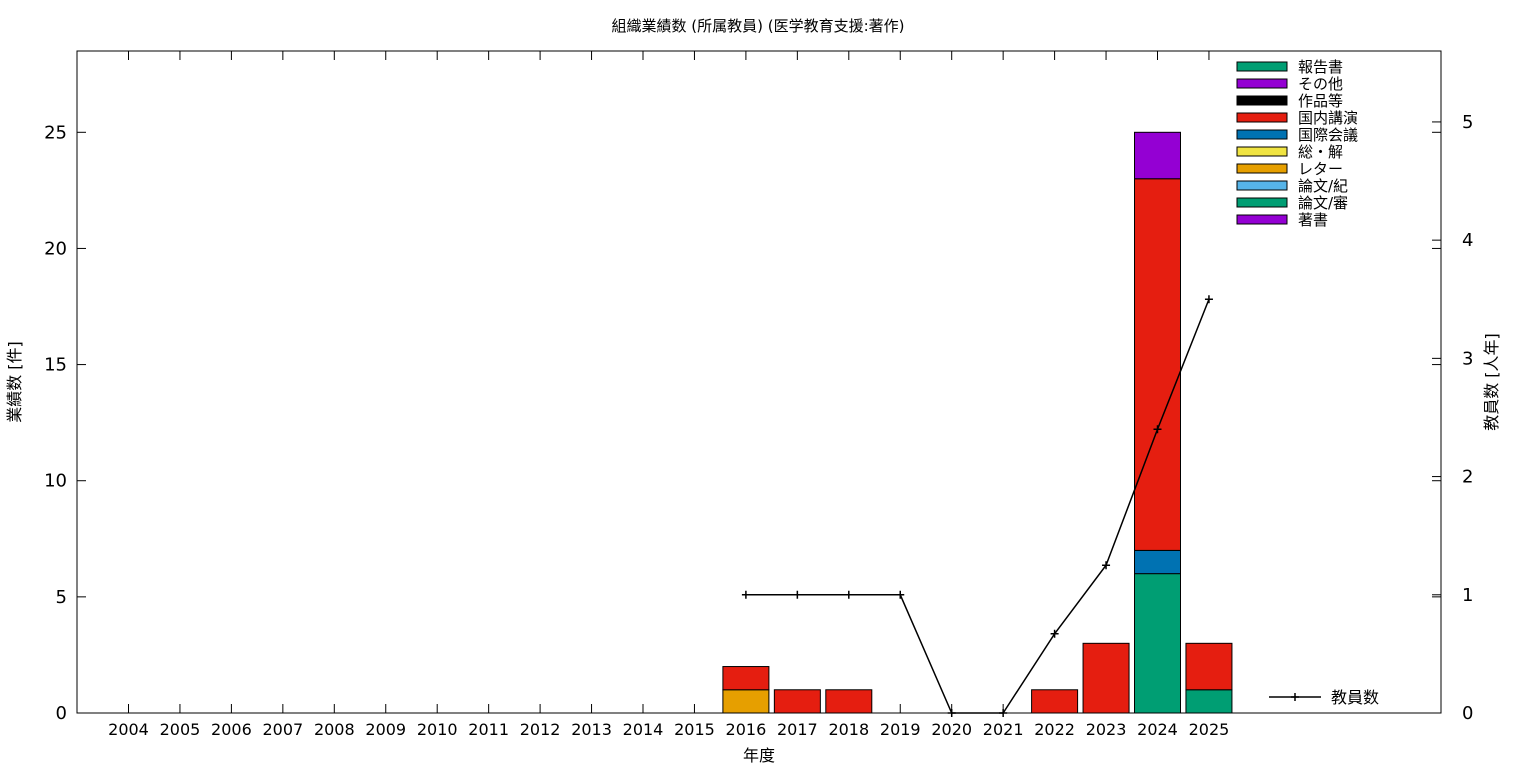 The width and height of the screenshot is (1536, 768). Describe the element at coordinates (55, 132) in the screenshot. I see `y-tick-label: 25` at that location.